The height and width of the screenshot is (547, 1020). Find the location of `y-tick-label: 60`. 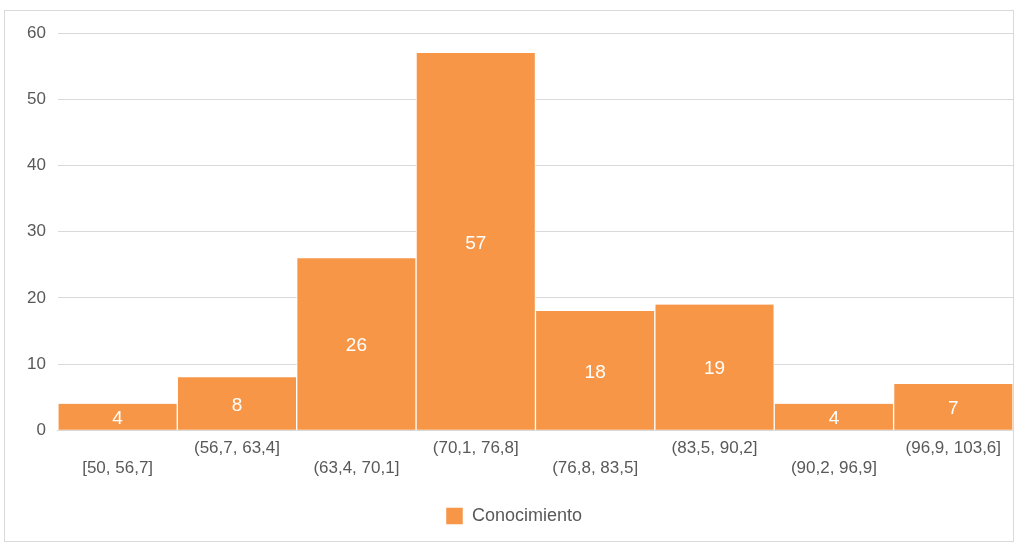

y-tick-label: 60 is located at coordinates (36, 32).